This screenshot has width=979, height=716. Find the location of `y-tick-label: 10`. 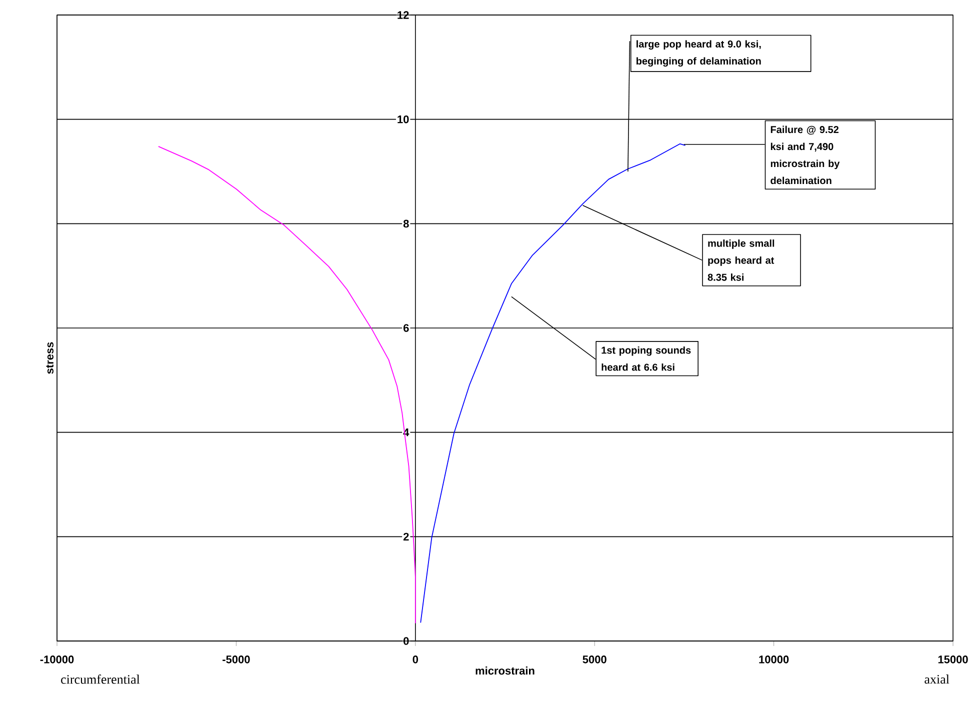

y-tick-label: 10 is located at coordinates (403, 119).